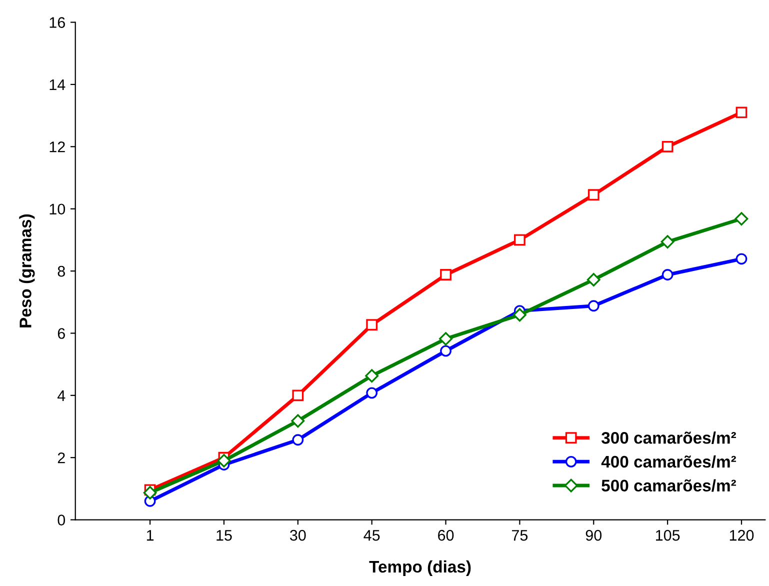  Describe the element at coordinates (150, 535) in the screenshot. I see `x-tick-label: 1` at that location.